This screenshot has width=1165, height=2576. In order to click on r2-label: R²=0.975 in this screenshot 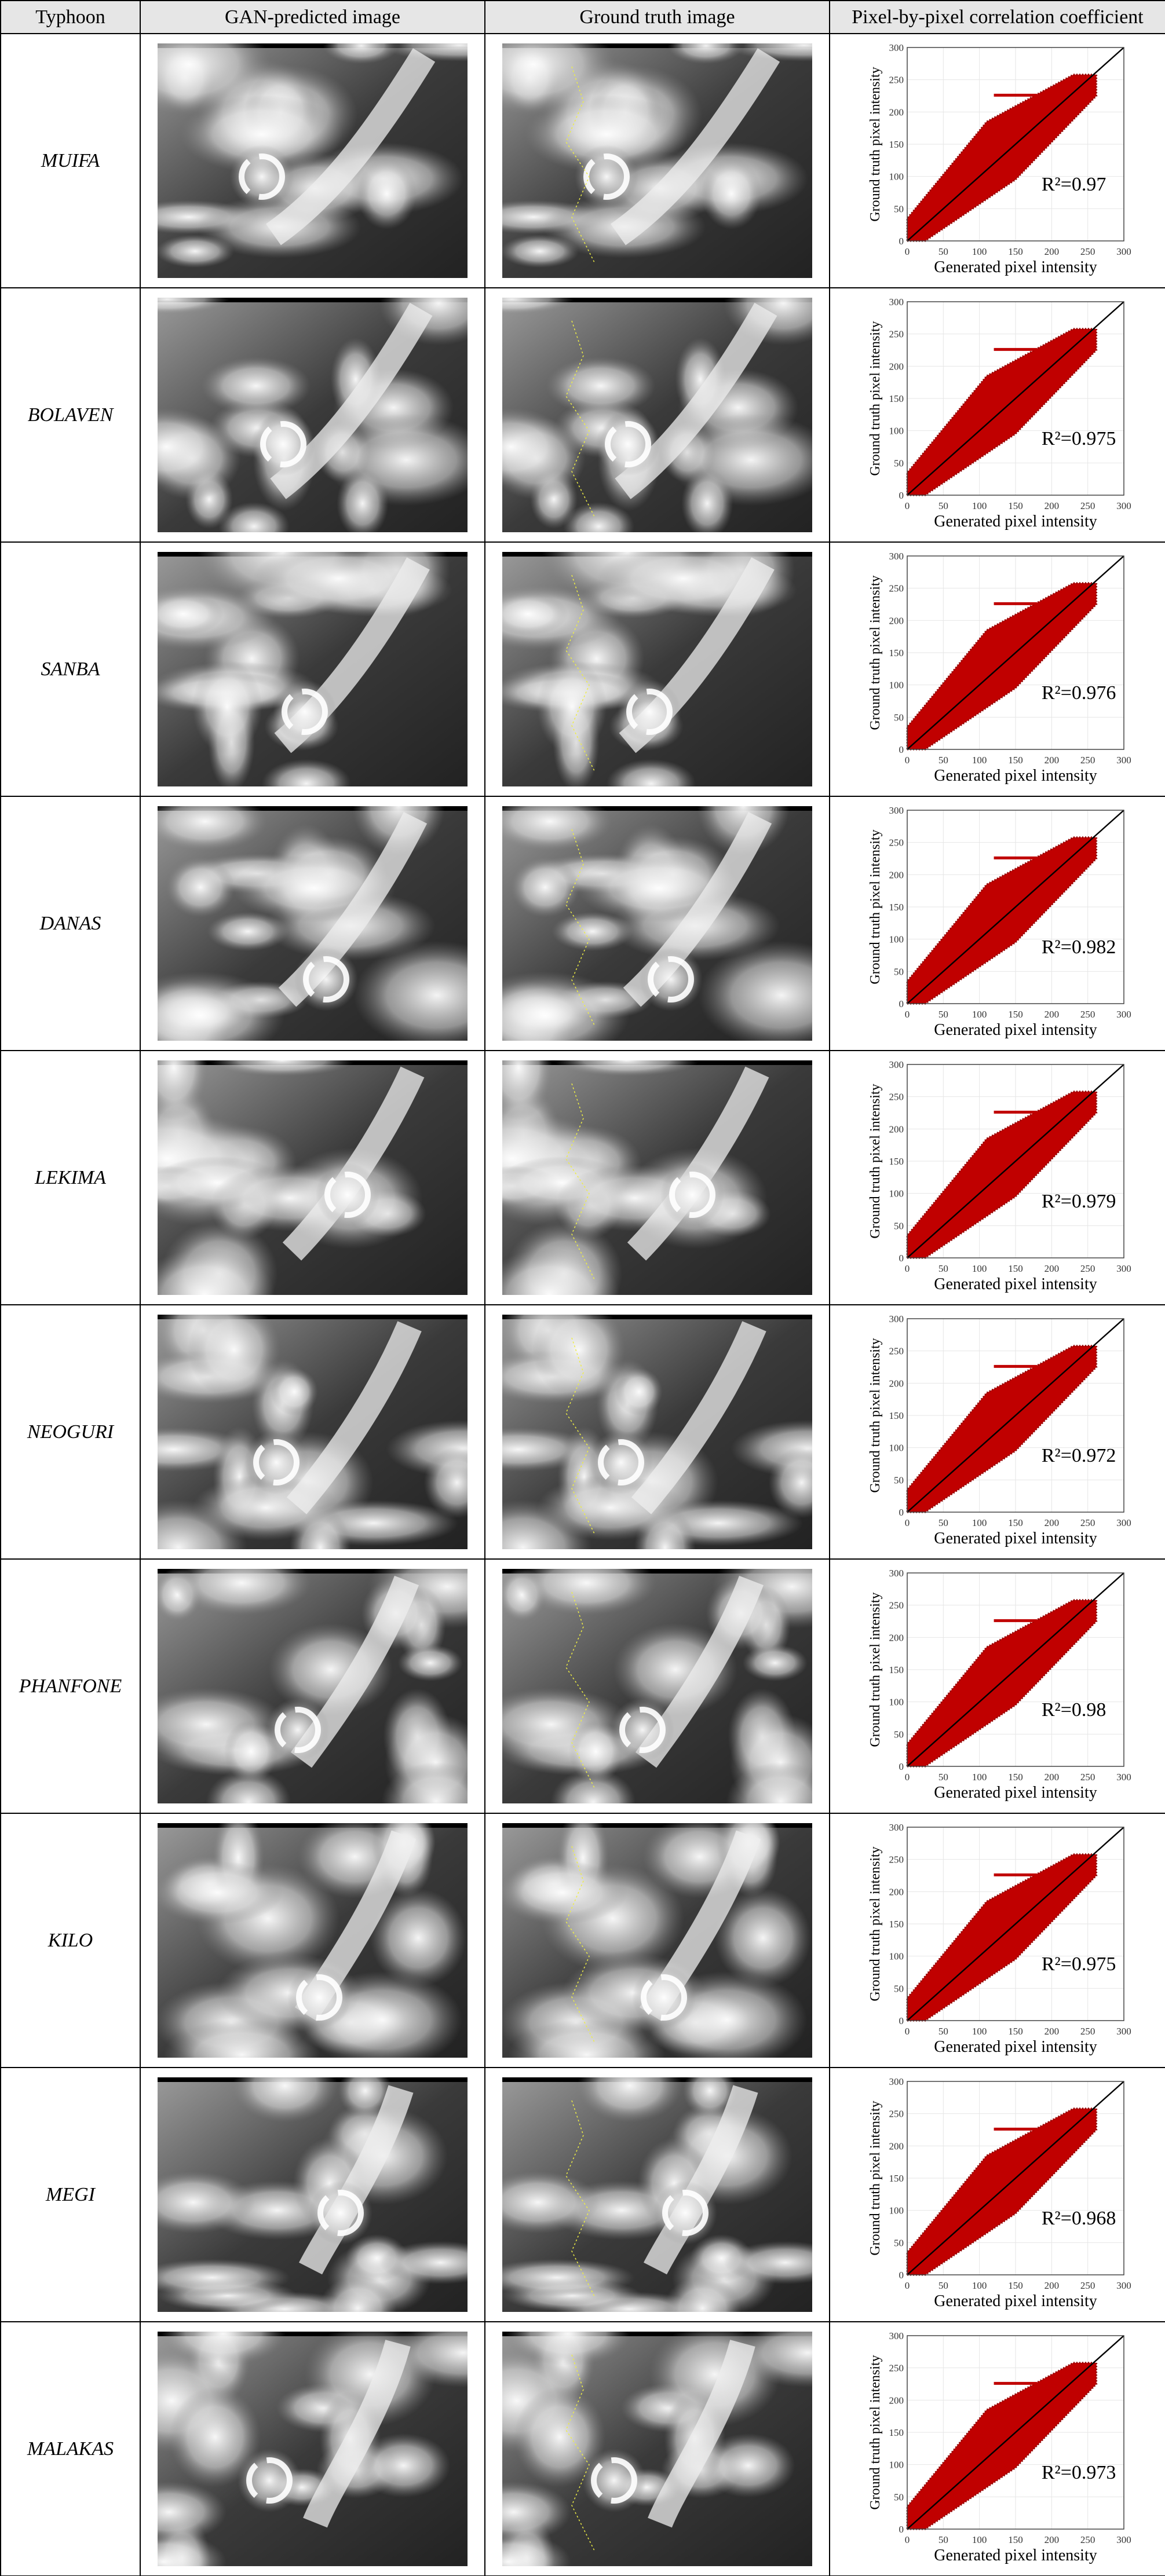, I will do `click(1079, 1964)`.